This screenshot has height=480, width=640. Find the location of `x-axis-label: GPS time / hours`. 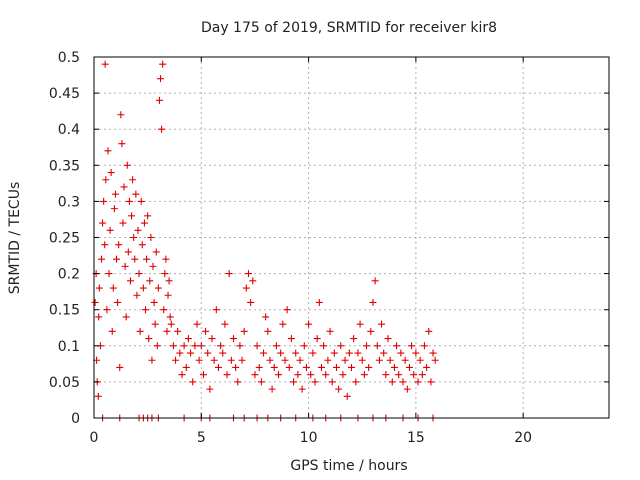

x-axis-label: GPS time / hours is located at coordinates (348, 466).